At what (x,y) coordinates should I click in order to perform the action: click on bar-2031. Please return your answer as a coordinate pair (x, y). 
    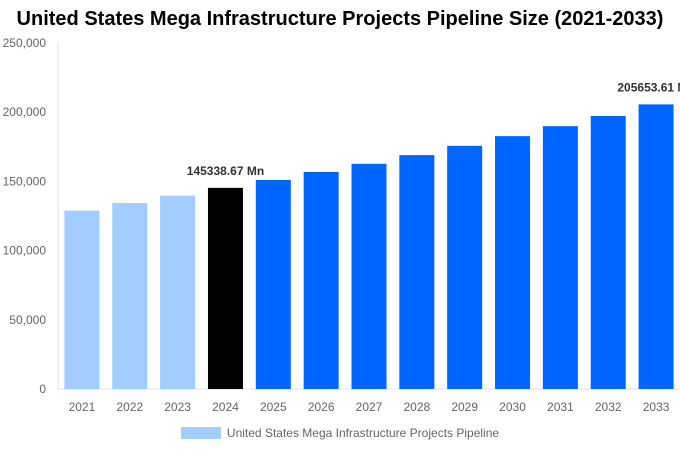
    Looking at the image, I should click on (560, 257).